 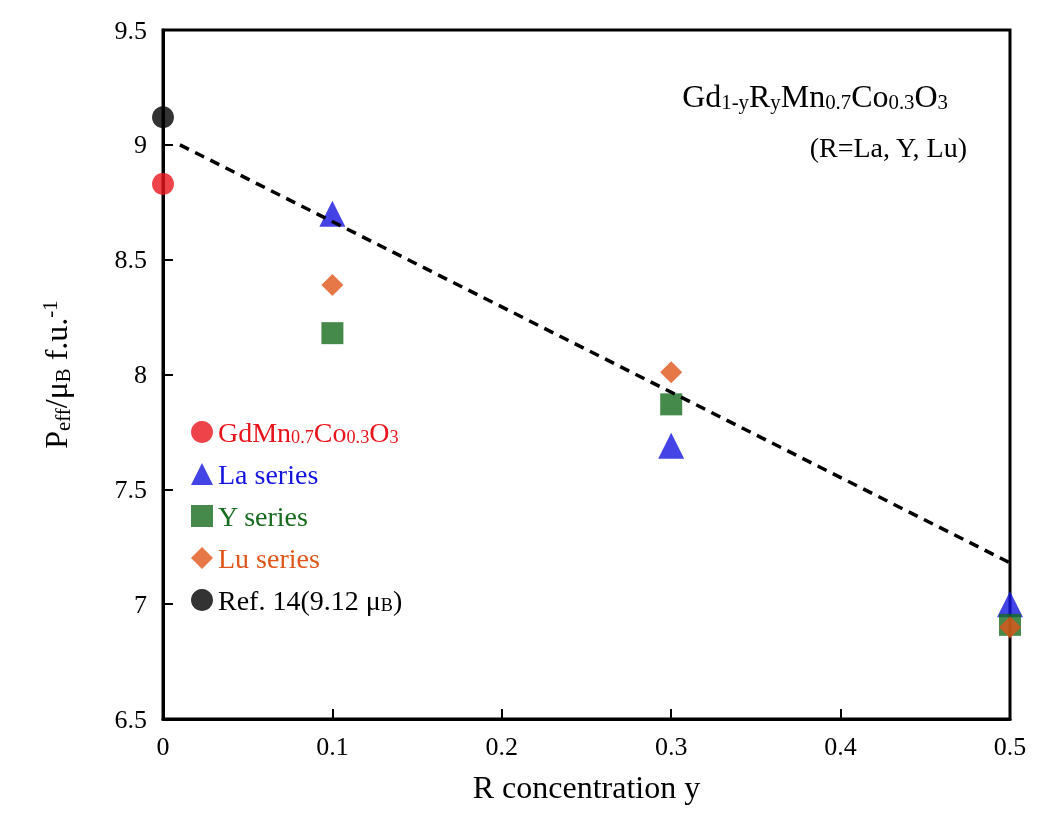 I want to click on y-tick-label: 9.5, so click(x=130, y=30).